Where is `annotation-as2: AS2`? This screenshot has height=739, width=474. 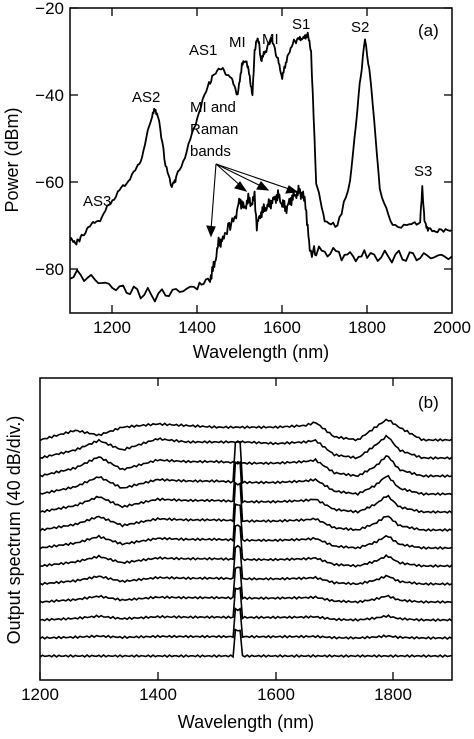 annotation-as2: AS2 is located at coordinates (146, 97).